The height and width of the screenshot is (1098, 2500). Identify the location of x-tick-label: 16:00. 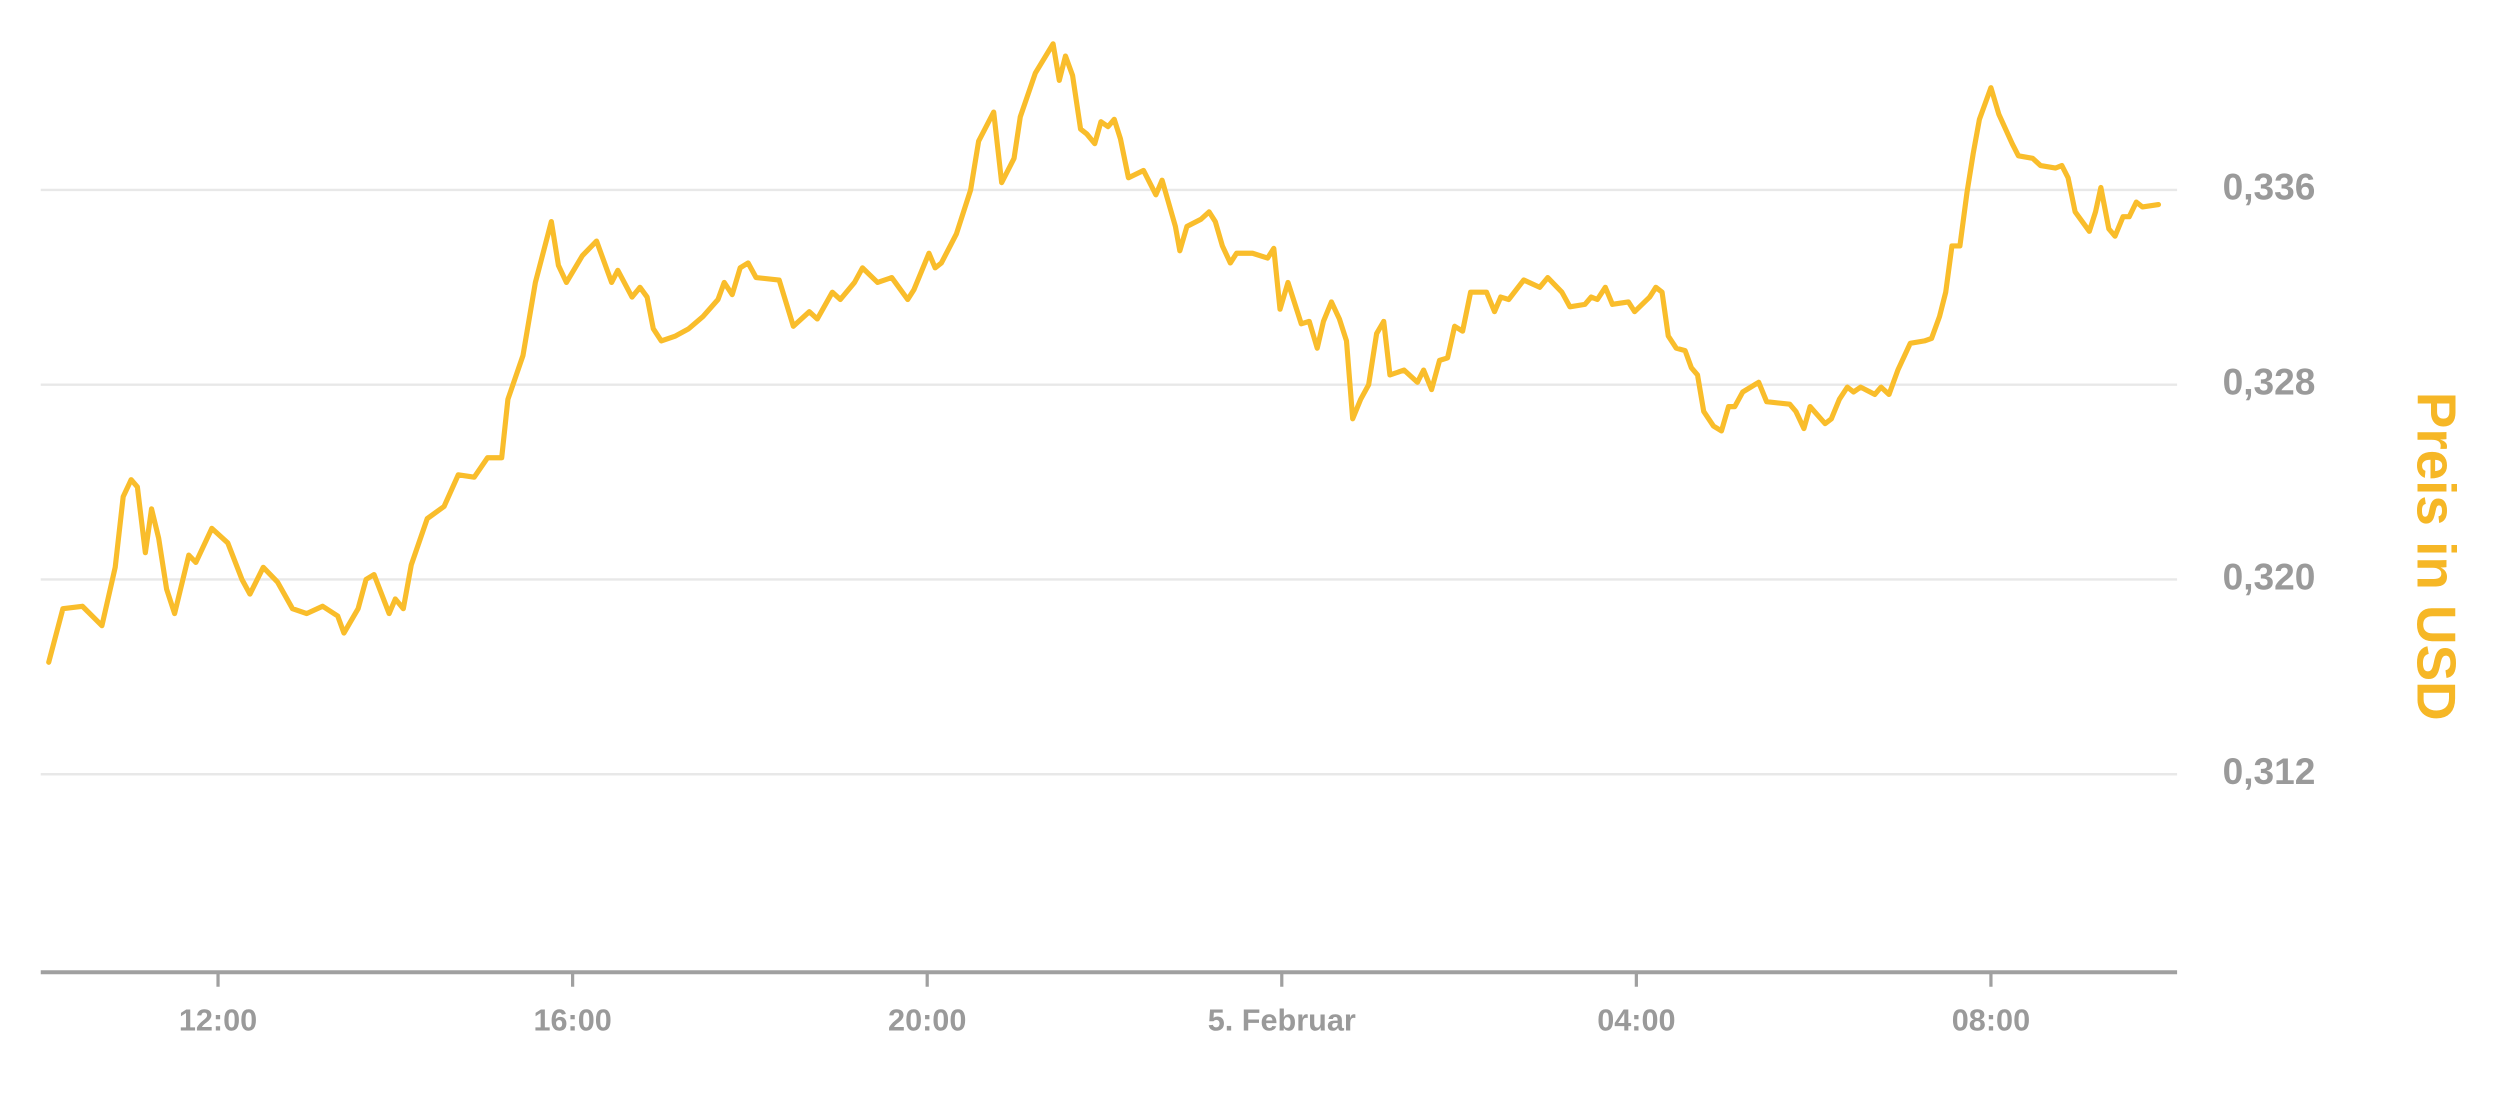
(572, 1020).